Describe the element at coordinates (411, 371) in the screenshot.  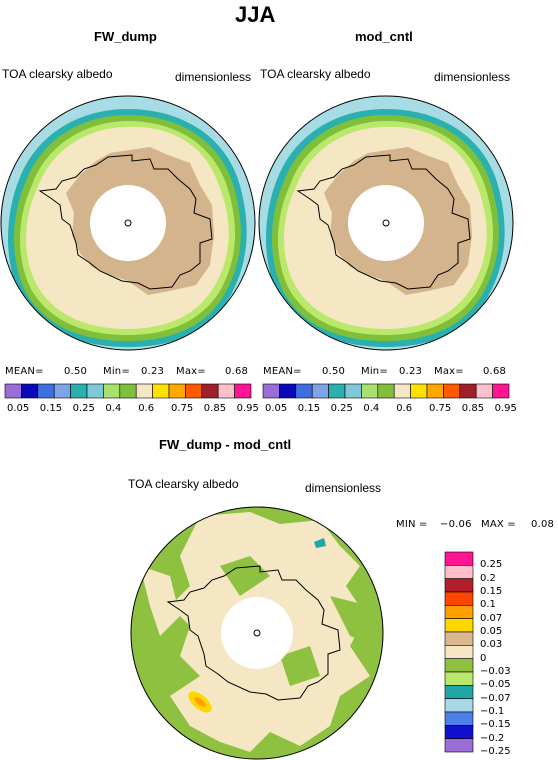
I see `panel2-min-value: 0.23` at that location.